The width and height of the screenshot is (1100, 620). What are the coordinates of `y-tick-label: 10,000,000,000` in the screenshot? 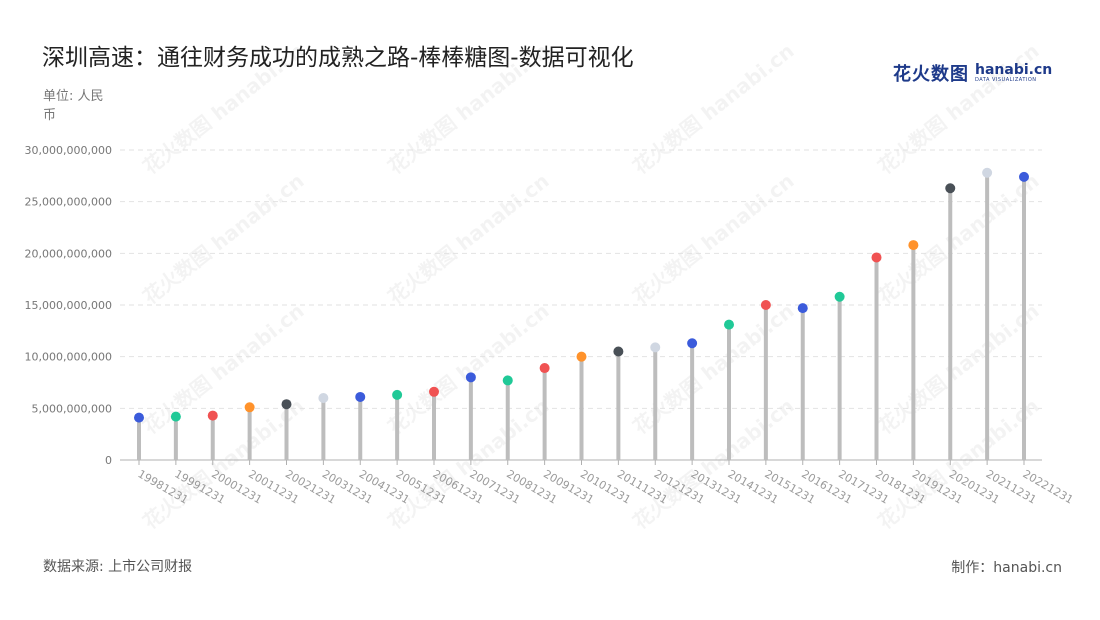 It's located at (68, 357).